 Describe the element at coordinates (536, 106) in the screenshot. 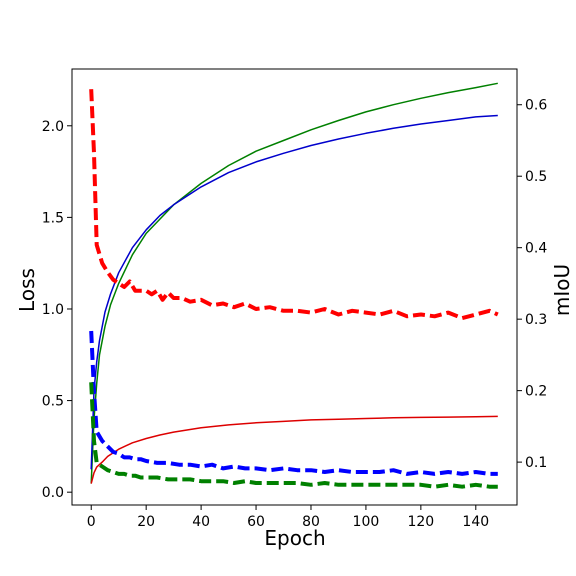

I see `y-right-tick-label: 0.6` at that location.